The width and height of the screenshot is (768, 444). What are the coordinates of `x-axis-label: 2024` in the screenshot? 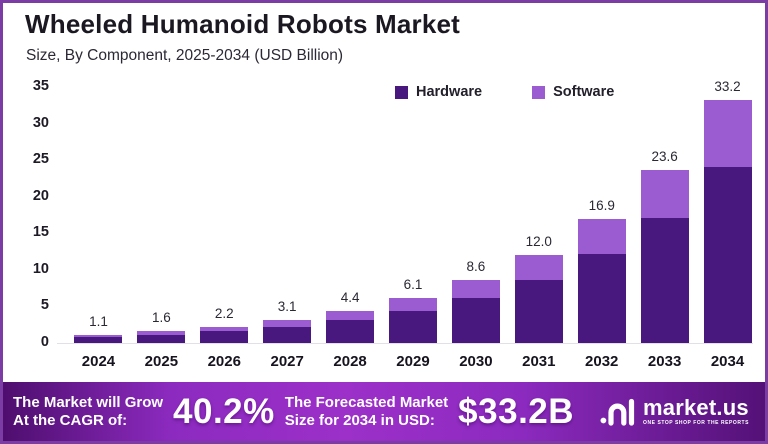 It's located at (98, 361).